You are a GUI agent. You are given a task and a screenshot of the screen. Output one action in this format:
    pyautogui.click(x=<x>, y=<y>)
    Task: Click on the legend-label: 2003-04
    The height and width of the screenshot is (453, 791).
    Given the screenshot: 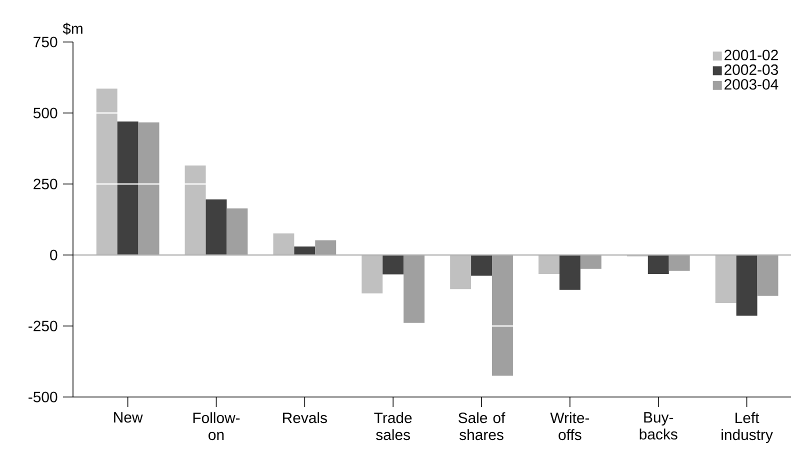 What is the action you would take?
    pyautogui.click(x=751, y=84)
    